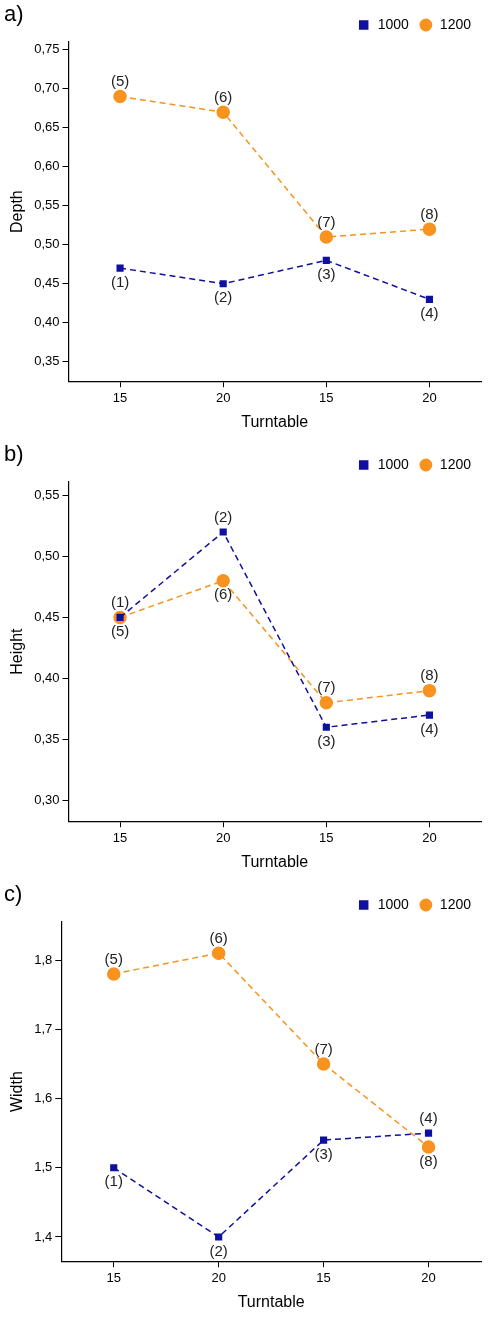 The height and width of the screenshot is (1330, 501). Describe the element at coordinates (43, 959) in the screenshot. I see `y-tick-label: 1,8` at that location.